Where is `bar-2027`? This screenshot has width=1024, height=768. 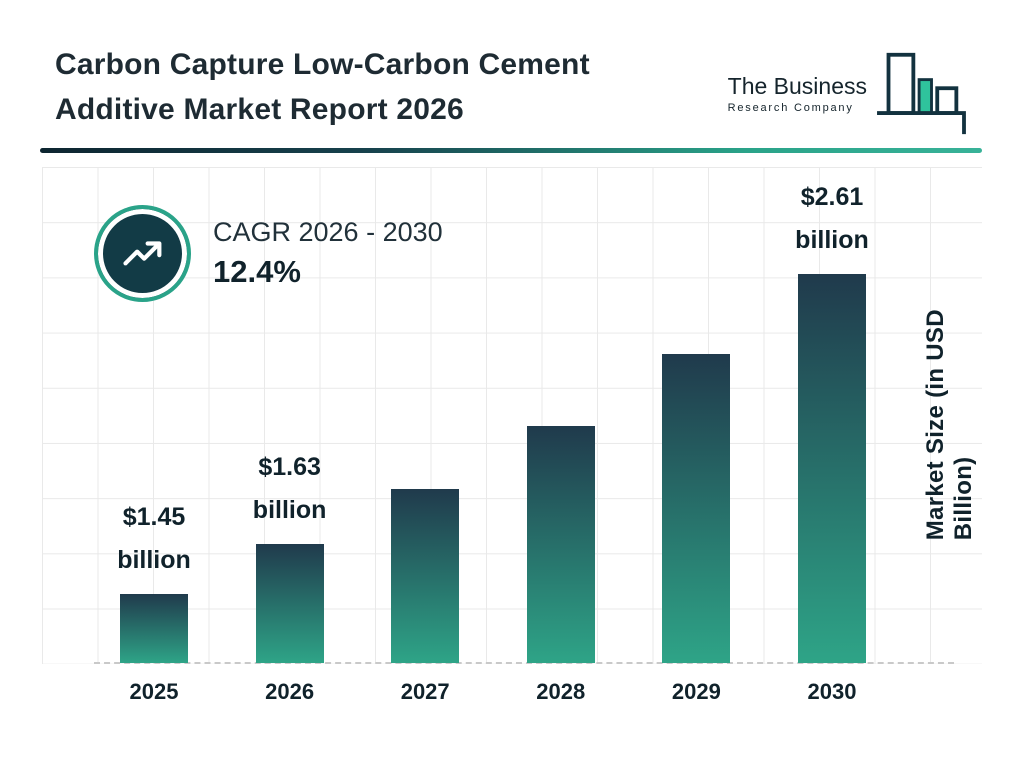
bar-2027 is located at coordinates (425, 576).